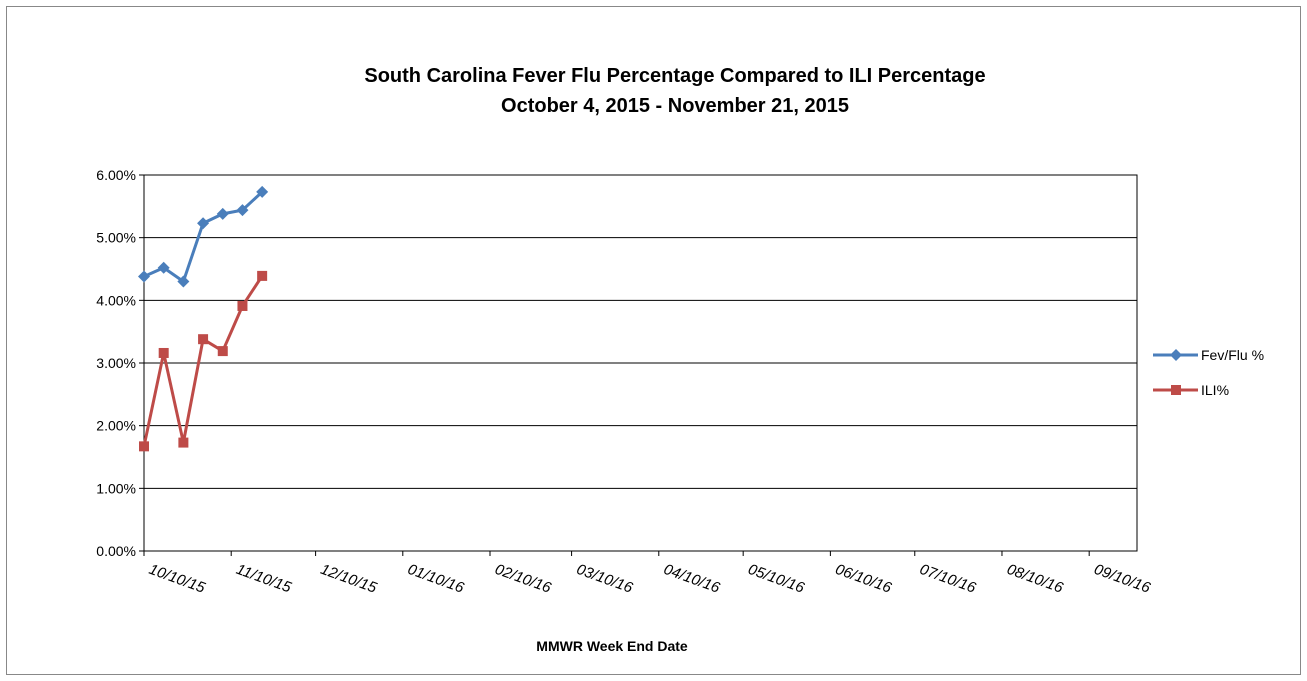  Describe the element at coordinates (116, 300) in the screenshot. I see `y-tick-label: 4.00%` at that location.